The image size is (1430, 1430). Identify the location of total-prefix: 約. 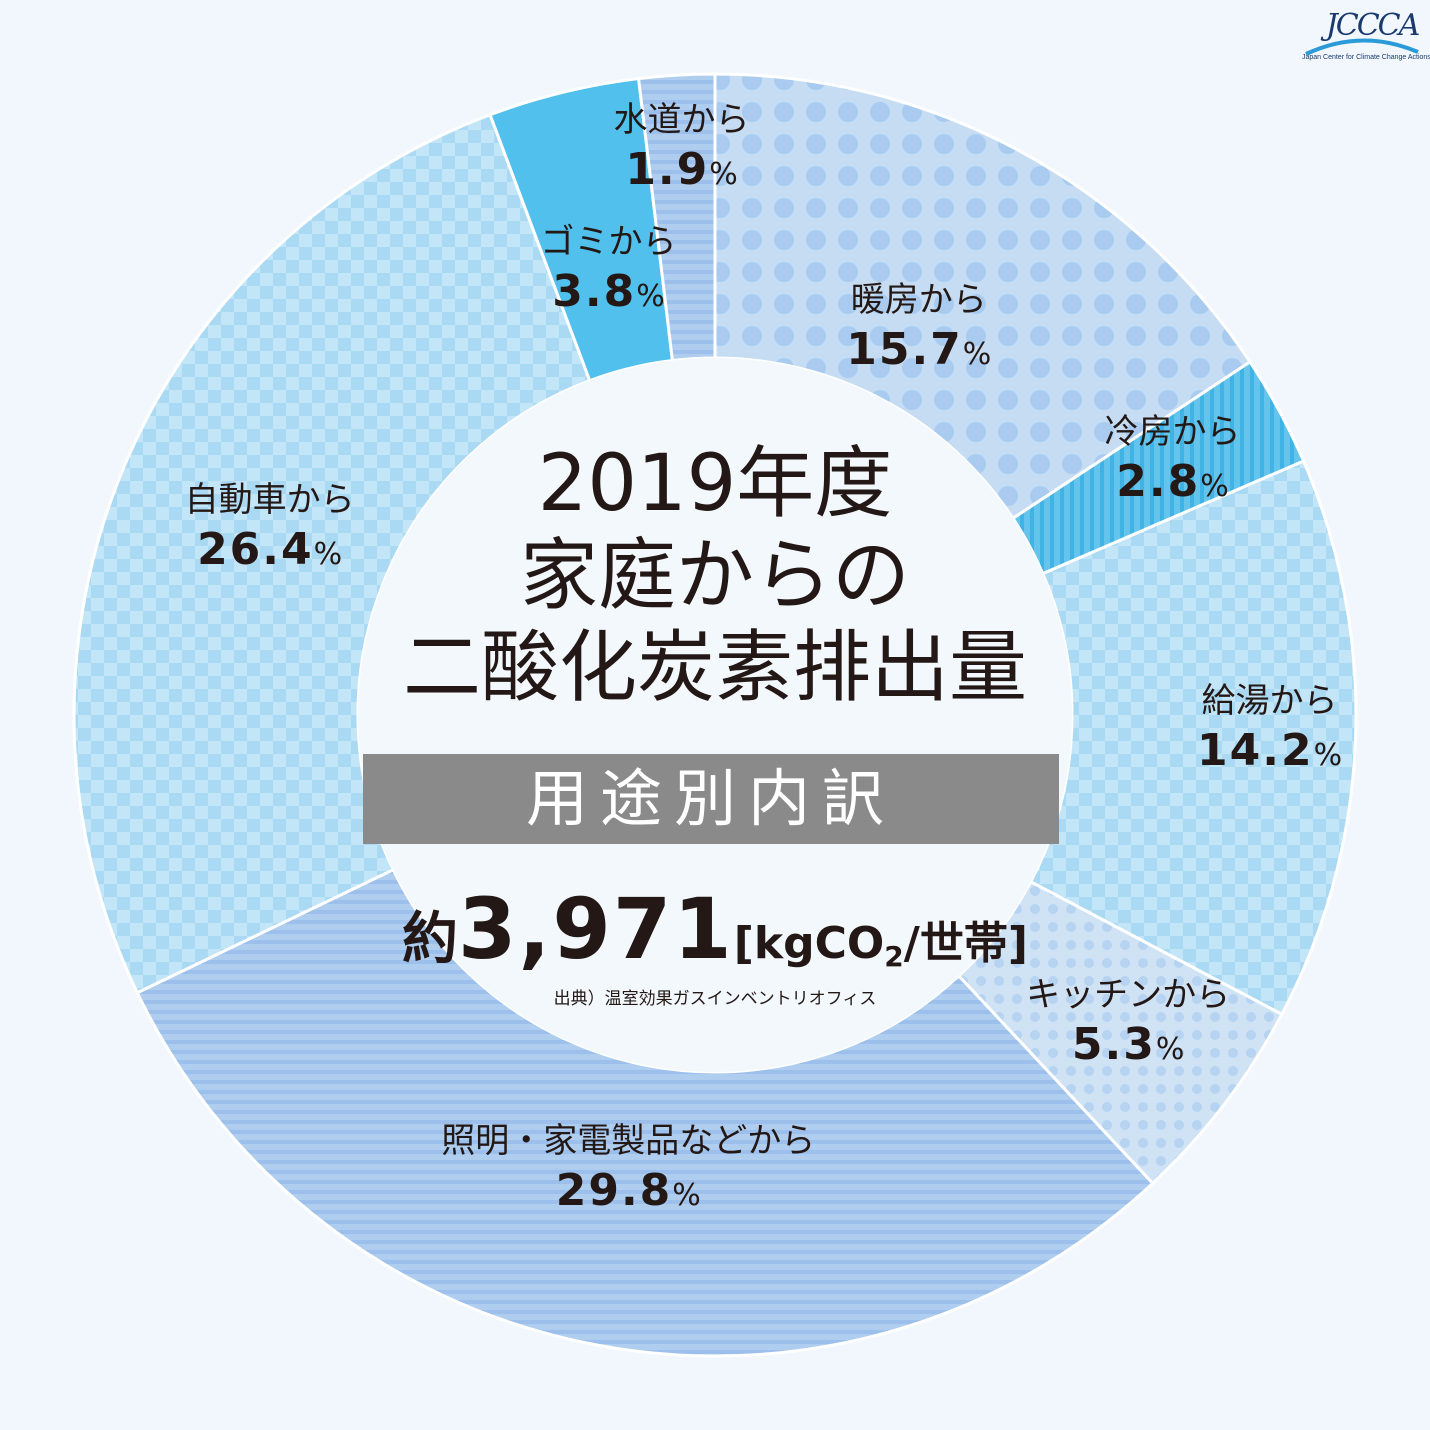
(430, 939).